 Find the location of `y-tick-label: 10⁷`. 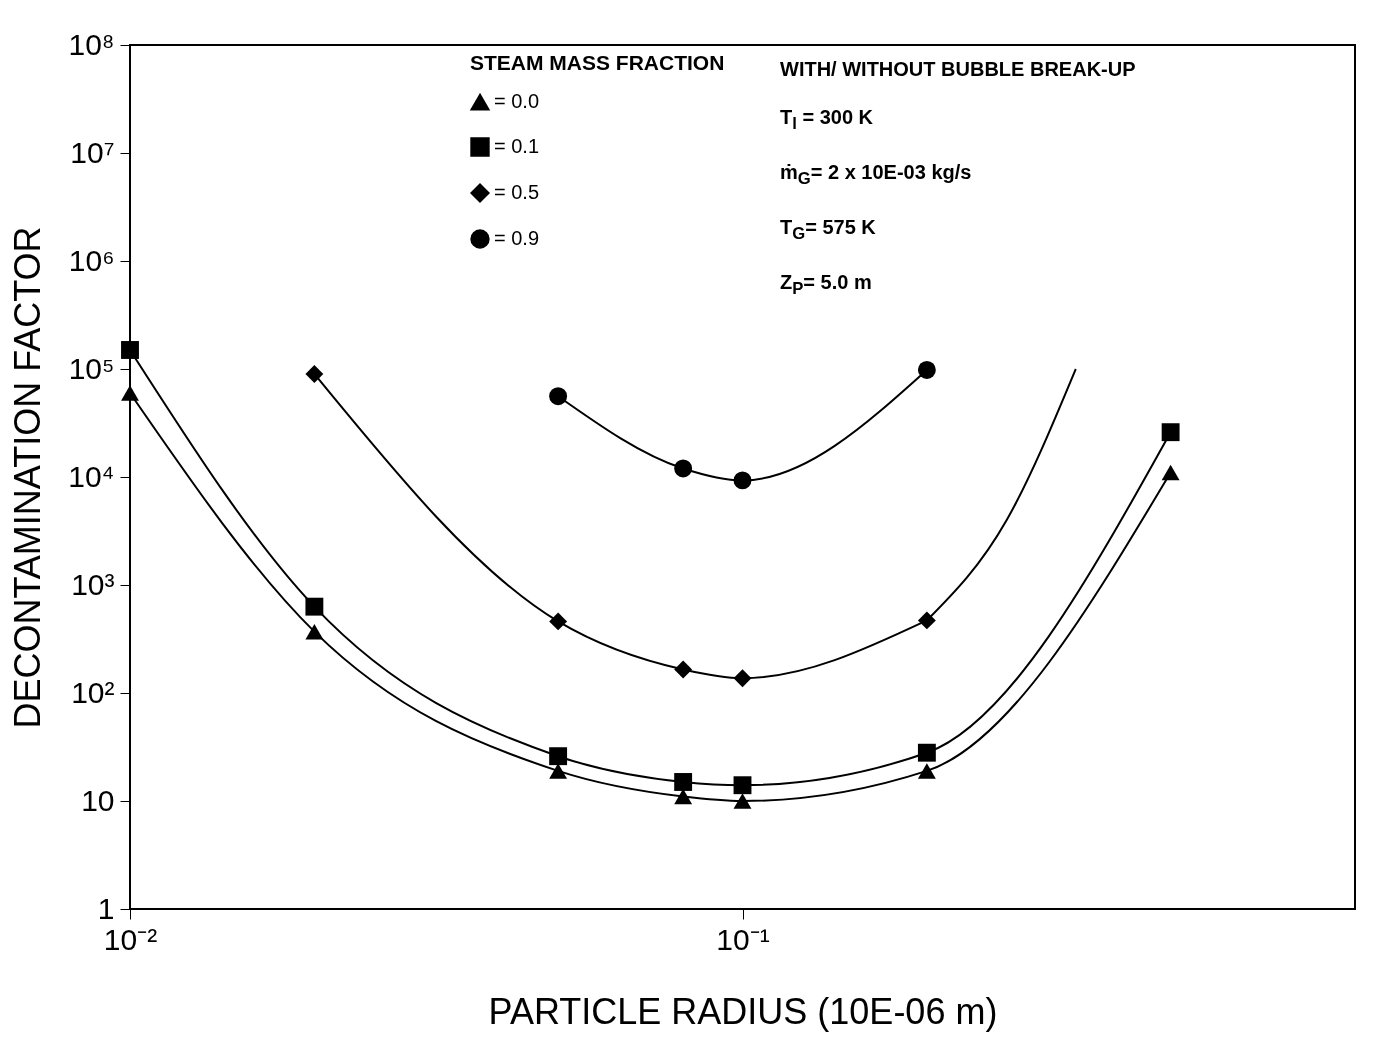

y-tick-label: 10⁷ is located at coordinates (92, 152).